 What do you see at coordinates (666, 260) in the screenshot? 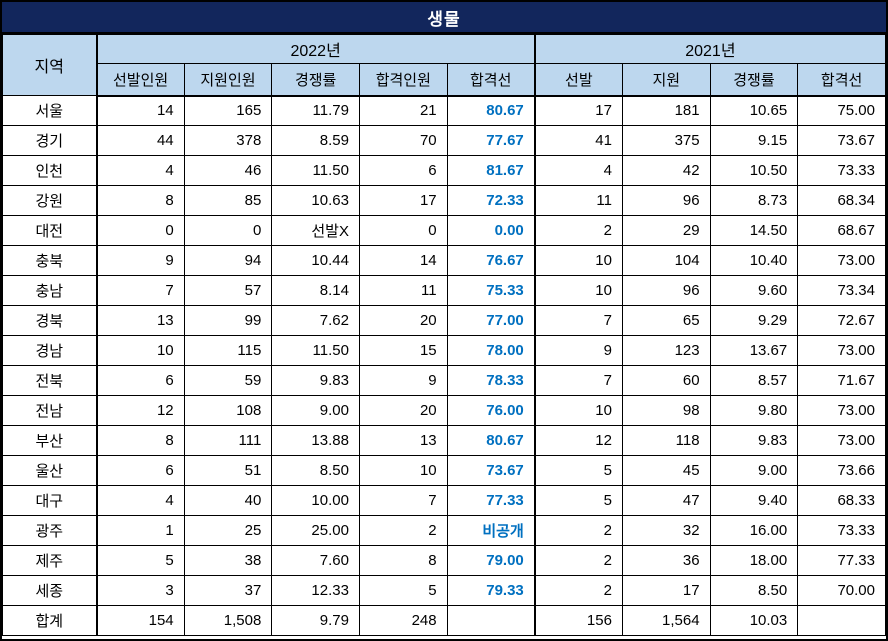
I see `value-cell: 104` at bounding box center [666, 260].